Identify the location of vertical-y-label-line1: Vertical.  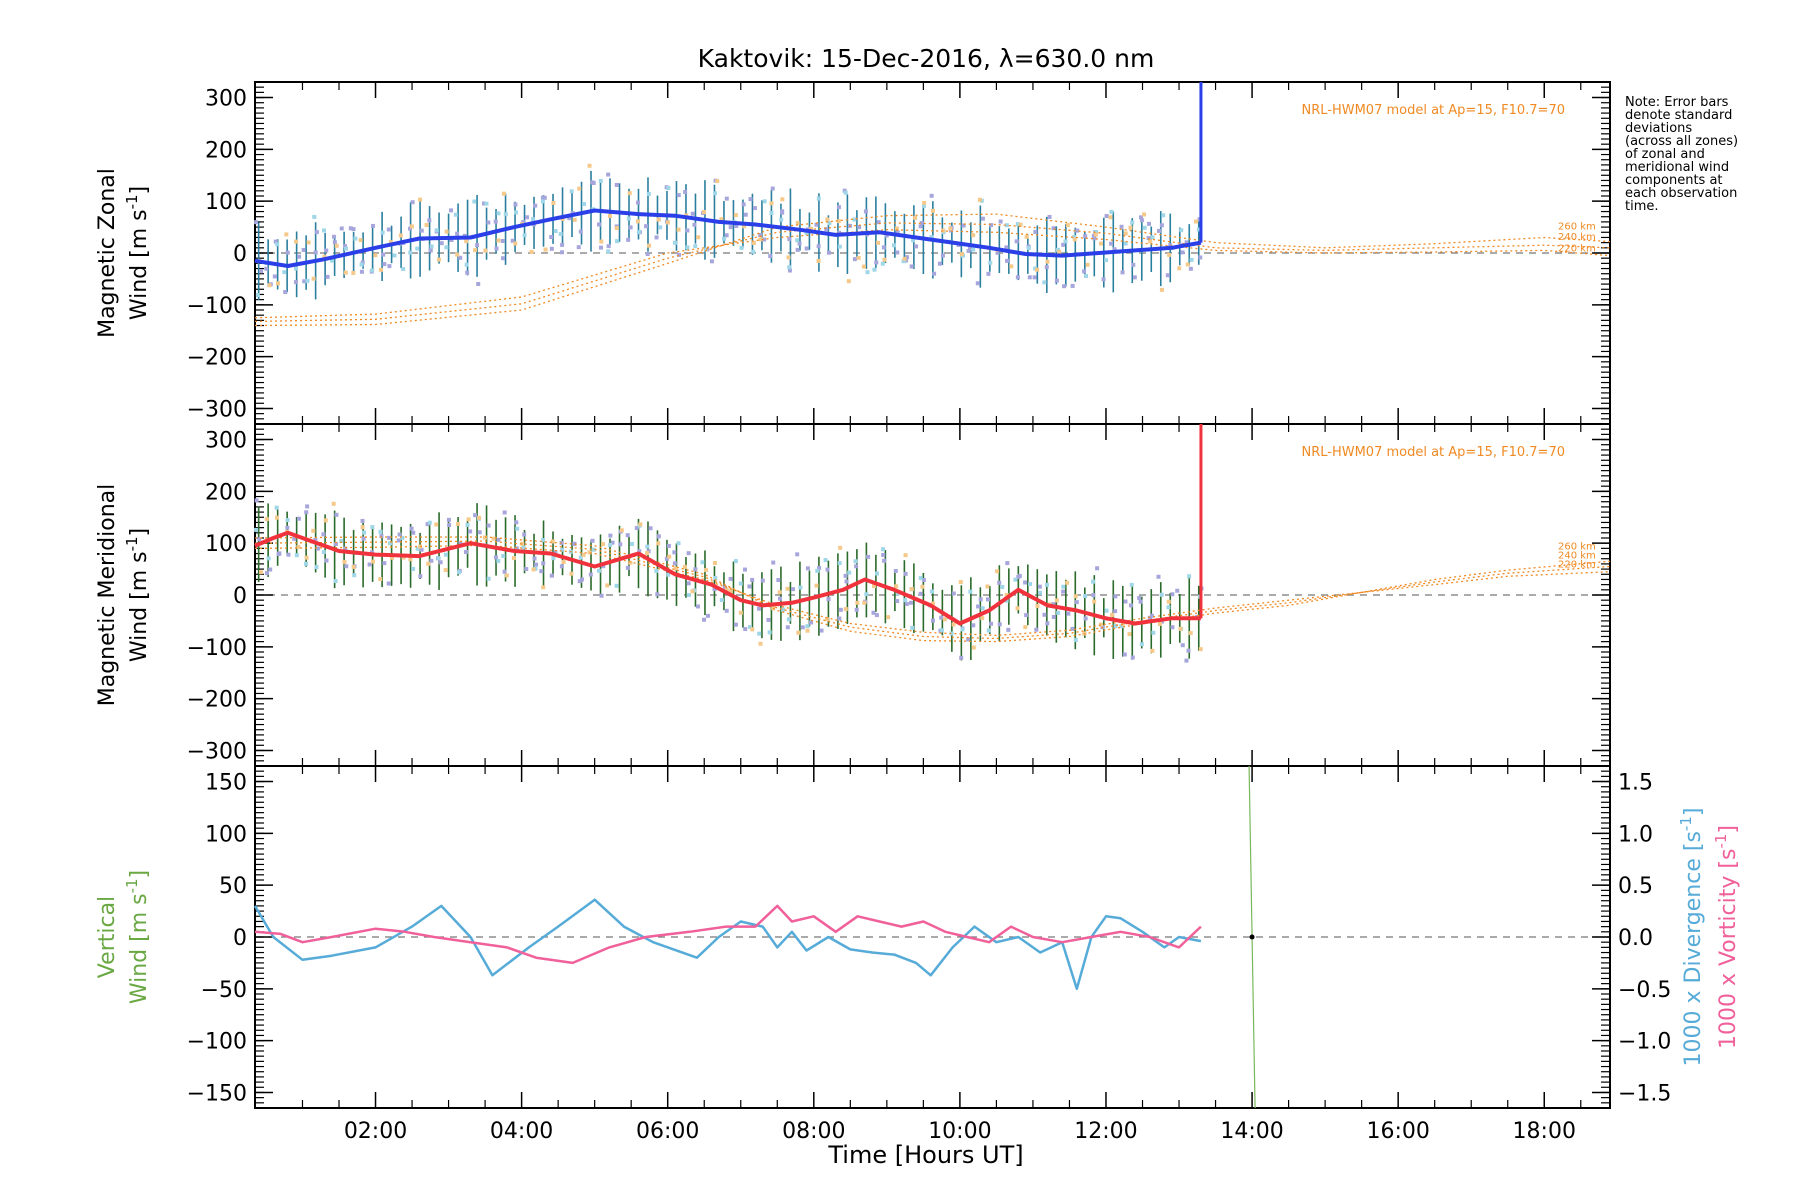
(107, 937).